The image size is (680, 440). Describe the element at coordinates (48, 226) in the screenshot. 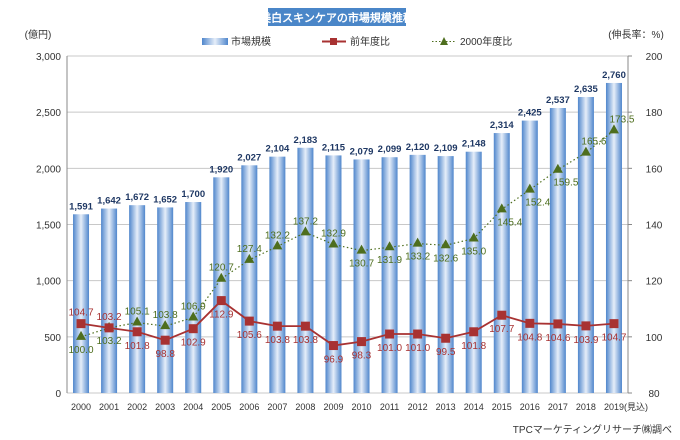

I see `left-tick-label: 1,500` at that location.